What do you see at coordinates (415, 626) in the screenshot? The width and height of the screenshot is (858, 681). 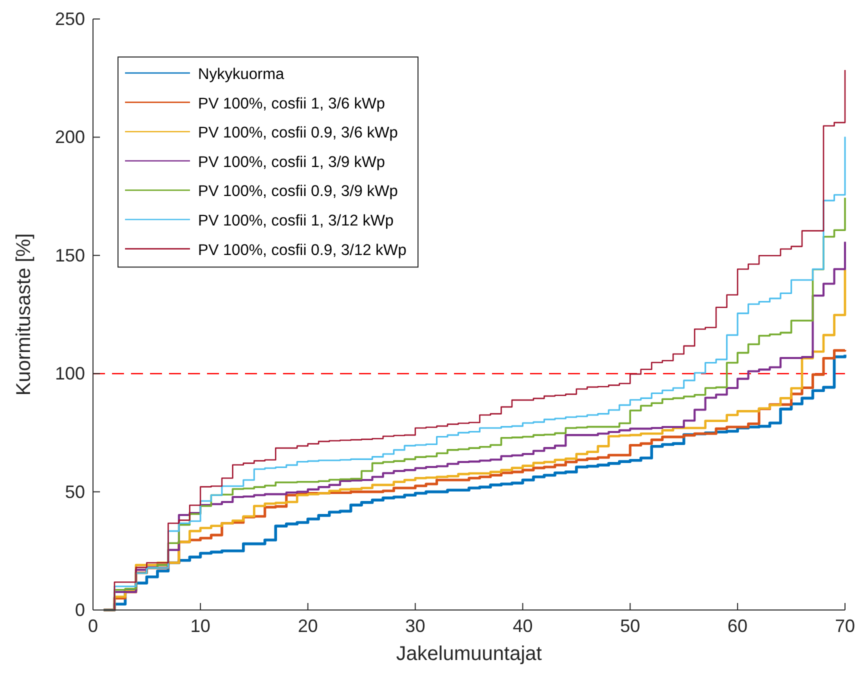 I see `x-tick-label: 30` at bounding box center [415, 626].